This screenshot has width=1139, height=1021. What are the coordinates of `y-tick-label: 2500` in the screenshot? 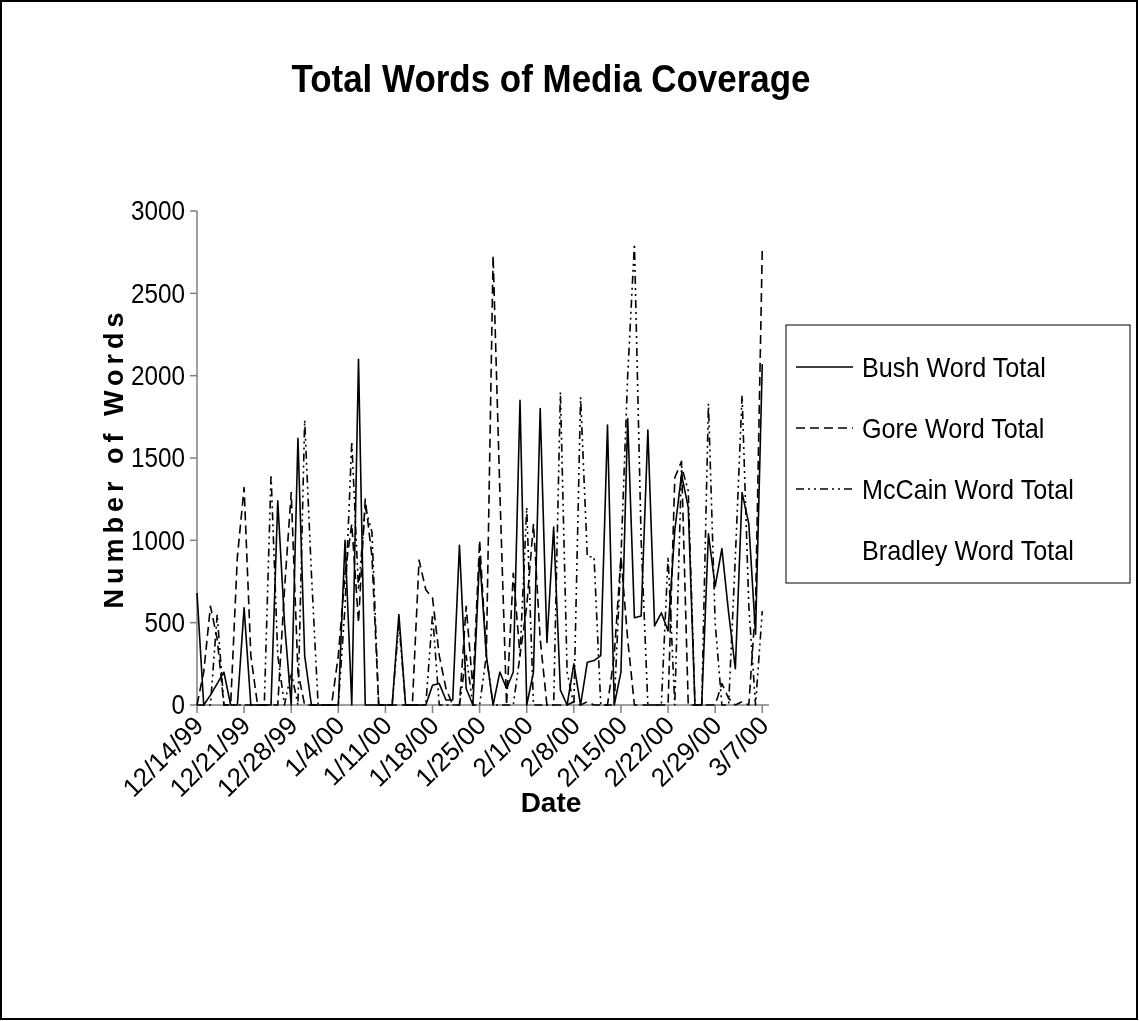 It's located at (157, 293).